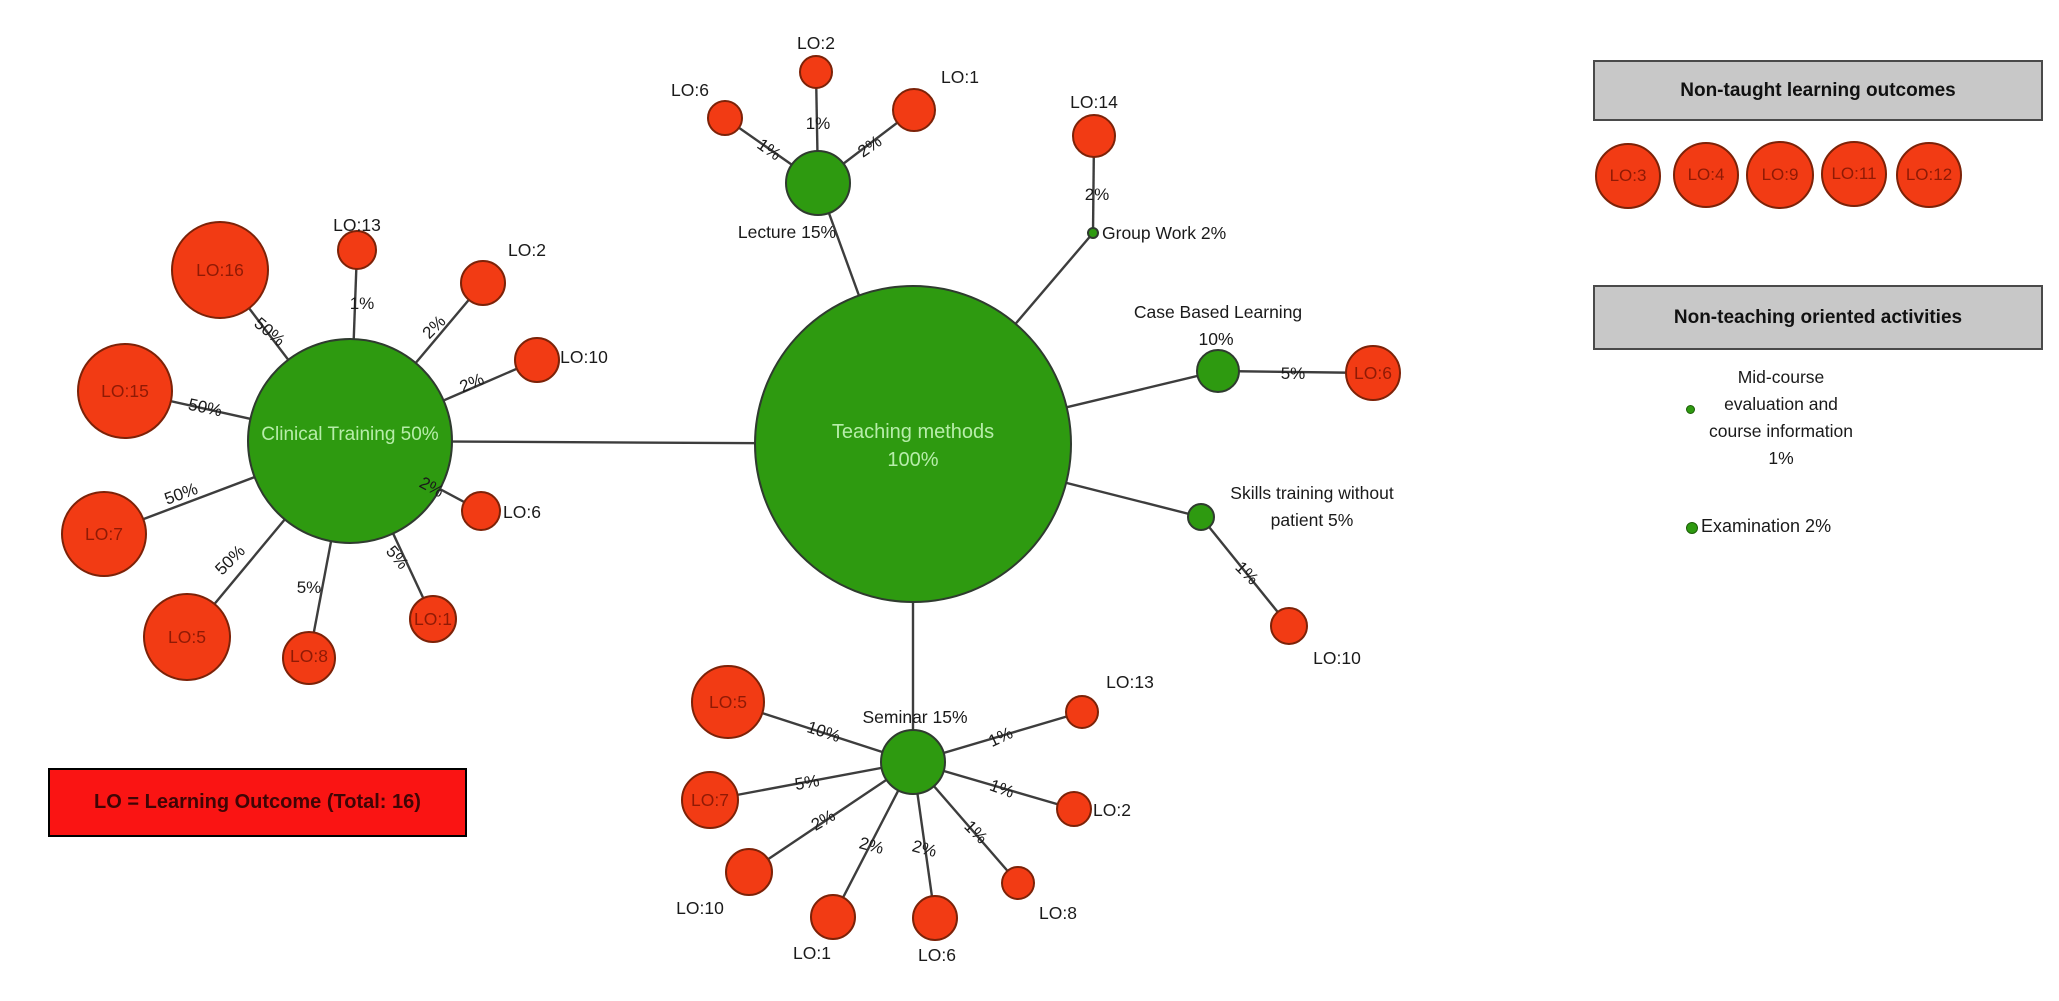 The image size is (2059, 1001). What do you see at coordinates (924, 848) in the screenshot?
I see `edge-label-sem-lo6: 2%` at bounding box center [924, 848].